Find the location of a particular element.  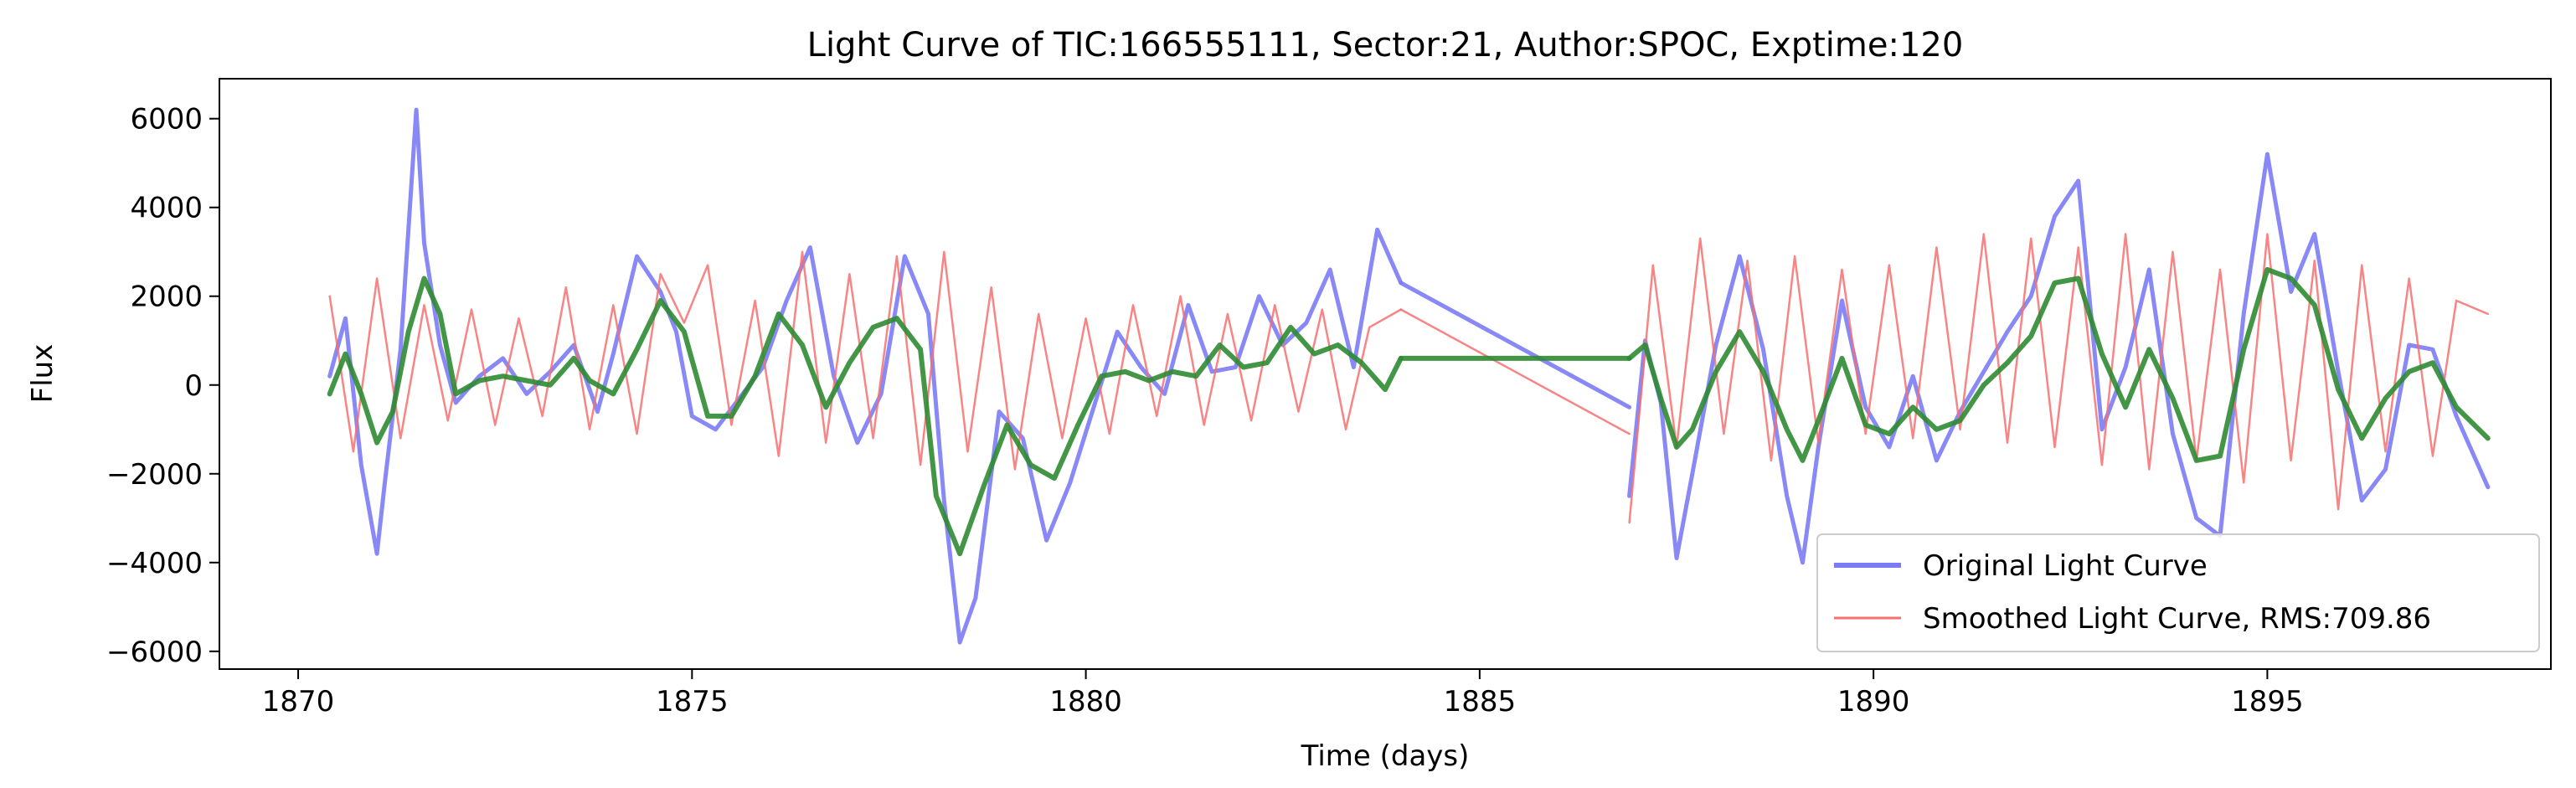

y-tick-label: 2000 is located at coordinates (166, 297).